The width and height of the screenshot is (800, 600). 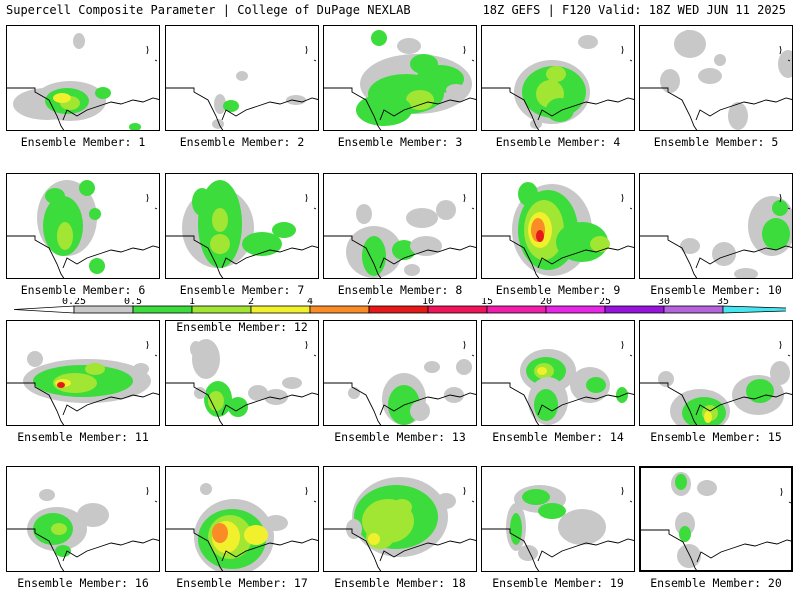 I want to click on colorbar-tick-label: 15, so click(x=487, y=302).